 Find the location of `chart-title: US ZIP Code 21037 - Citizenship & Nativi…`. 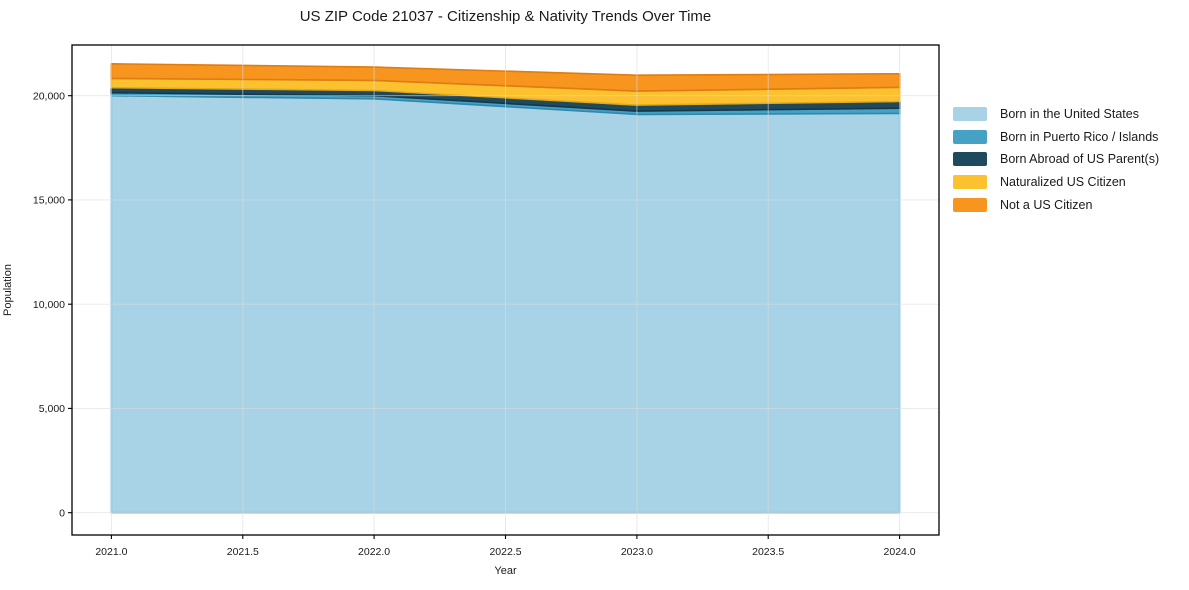

chart-title: US ZIP Code 21037 - Citizenship & Nativi… is located at coordinates (505, 16).